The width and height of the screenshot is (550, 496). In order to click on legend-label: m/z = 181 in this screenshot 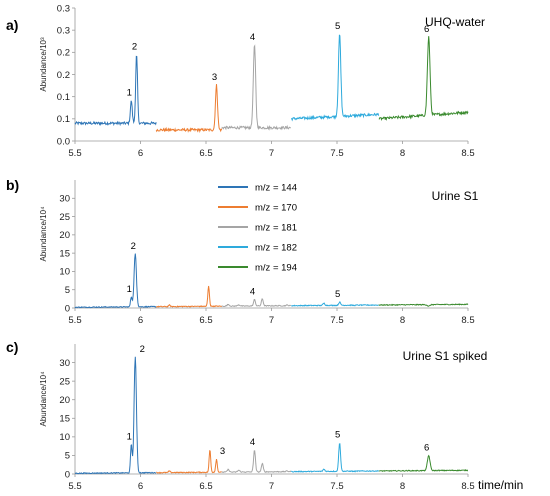, I will do `click(276, 228)`.